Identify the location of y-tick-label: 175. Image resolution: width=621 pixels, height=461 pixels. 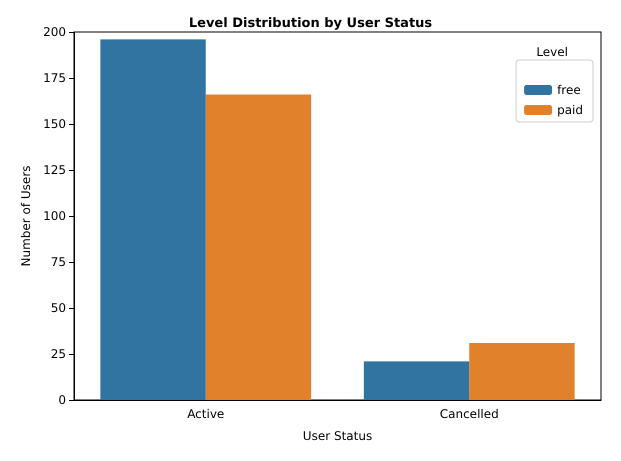
(54, 78).